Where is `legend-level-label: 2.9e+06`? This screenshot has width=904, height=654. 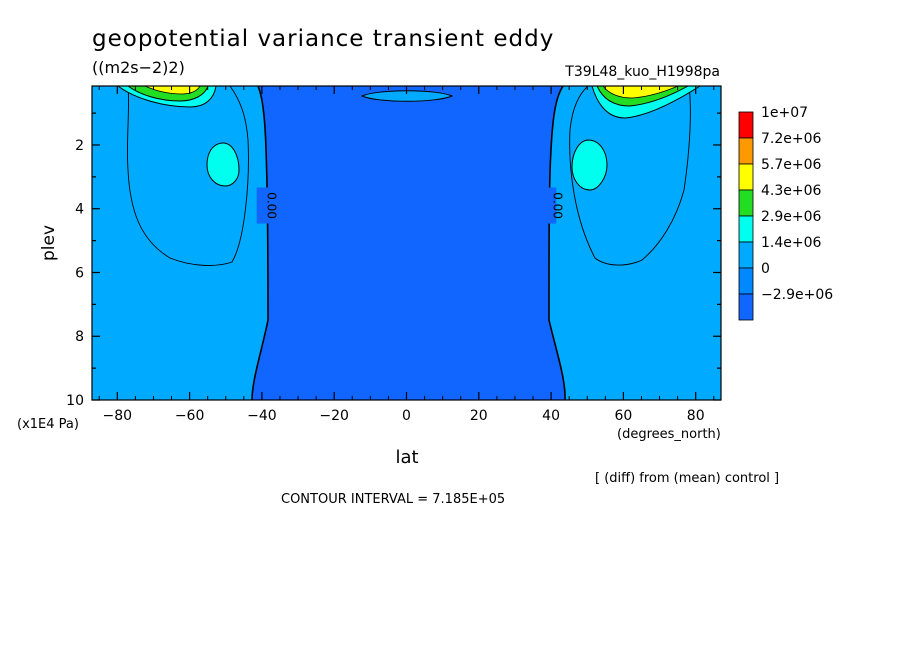
legend-level-label: 2.9e+06 is located at coordinates (791, 217).